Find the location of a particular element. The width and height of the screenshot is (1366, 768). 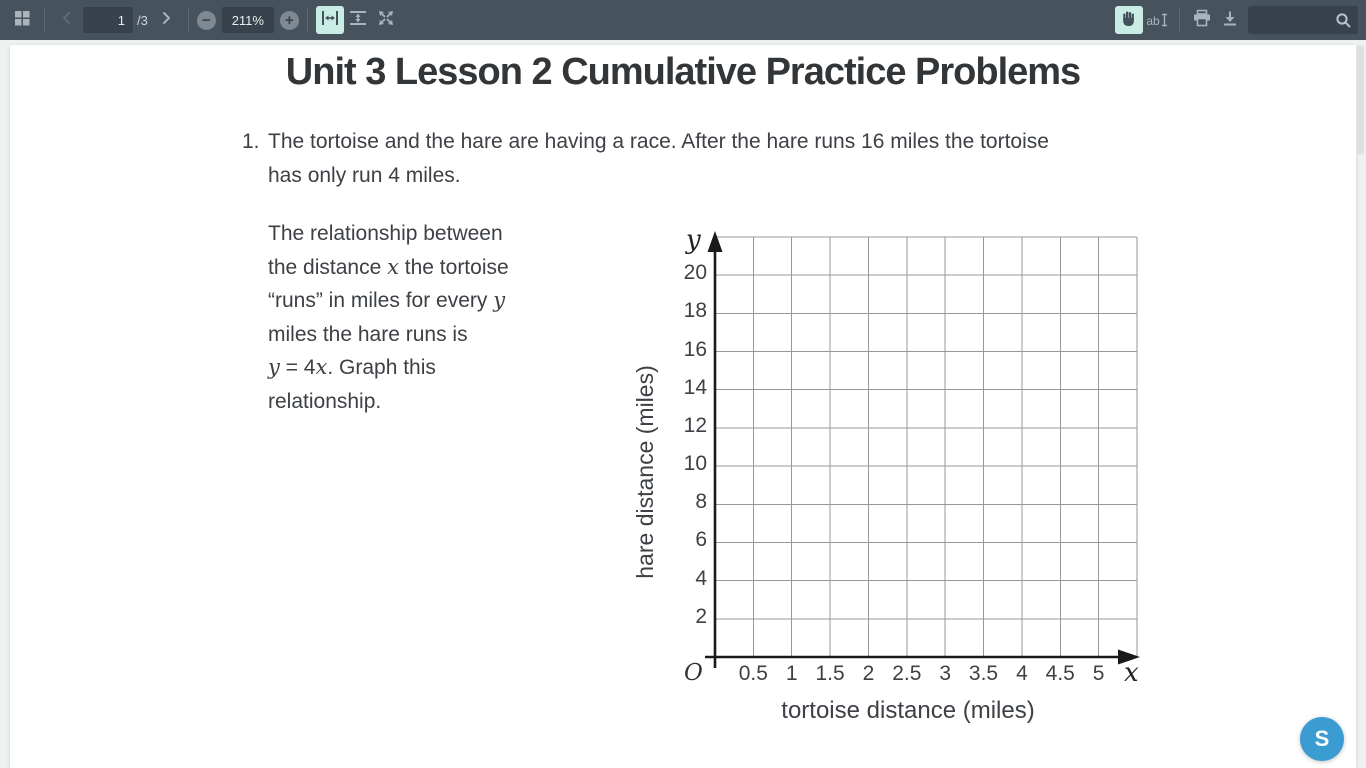

hand-icon is located at coordinates (1129, 20).